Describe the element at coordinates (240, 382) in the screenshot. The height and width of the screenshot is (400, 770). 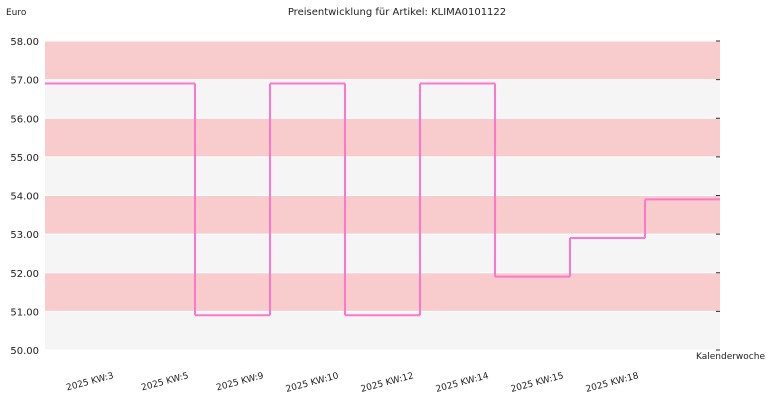
I see `x-tick-label: 2025 KW:9` at that location.